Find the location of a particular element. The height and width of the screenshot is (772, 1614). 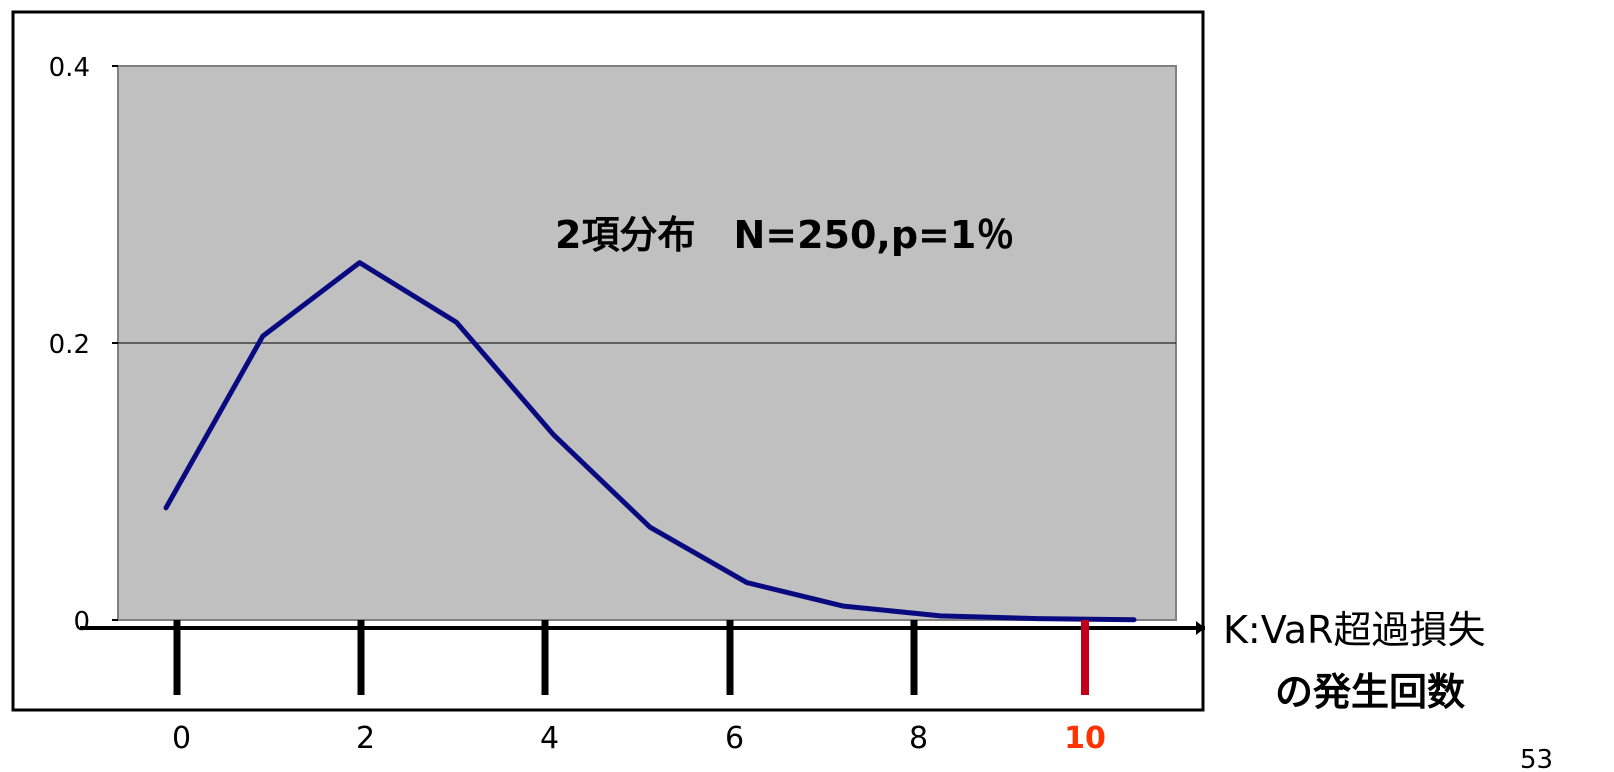

x-tick-label: 8 is located at coordinates (918, 738).